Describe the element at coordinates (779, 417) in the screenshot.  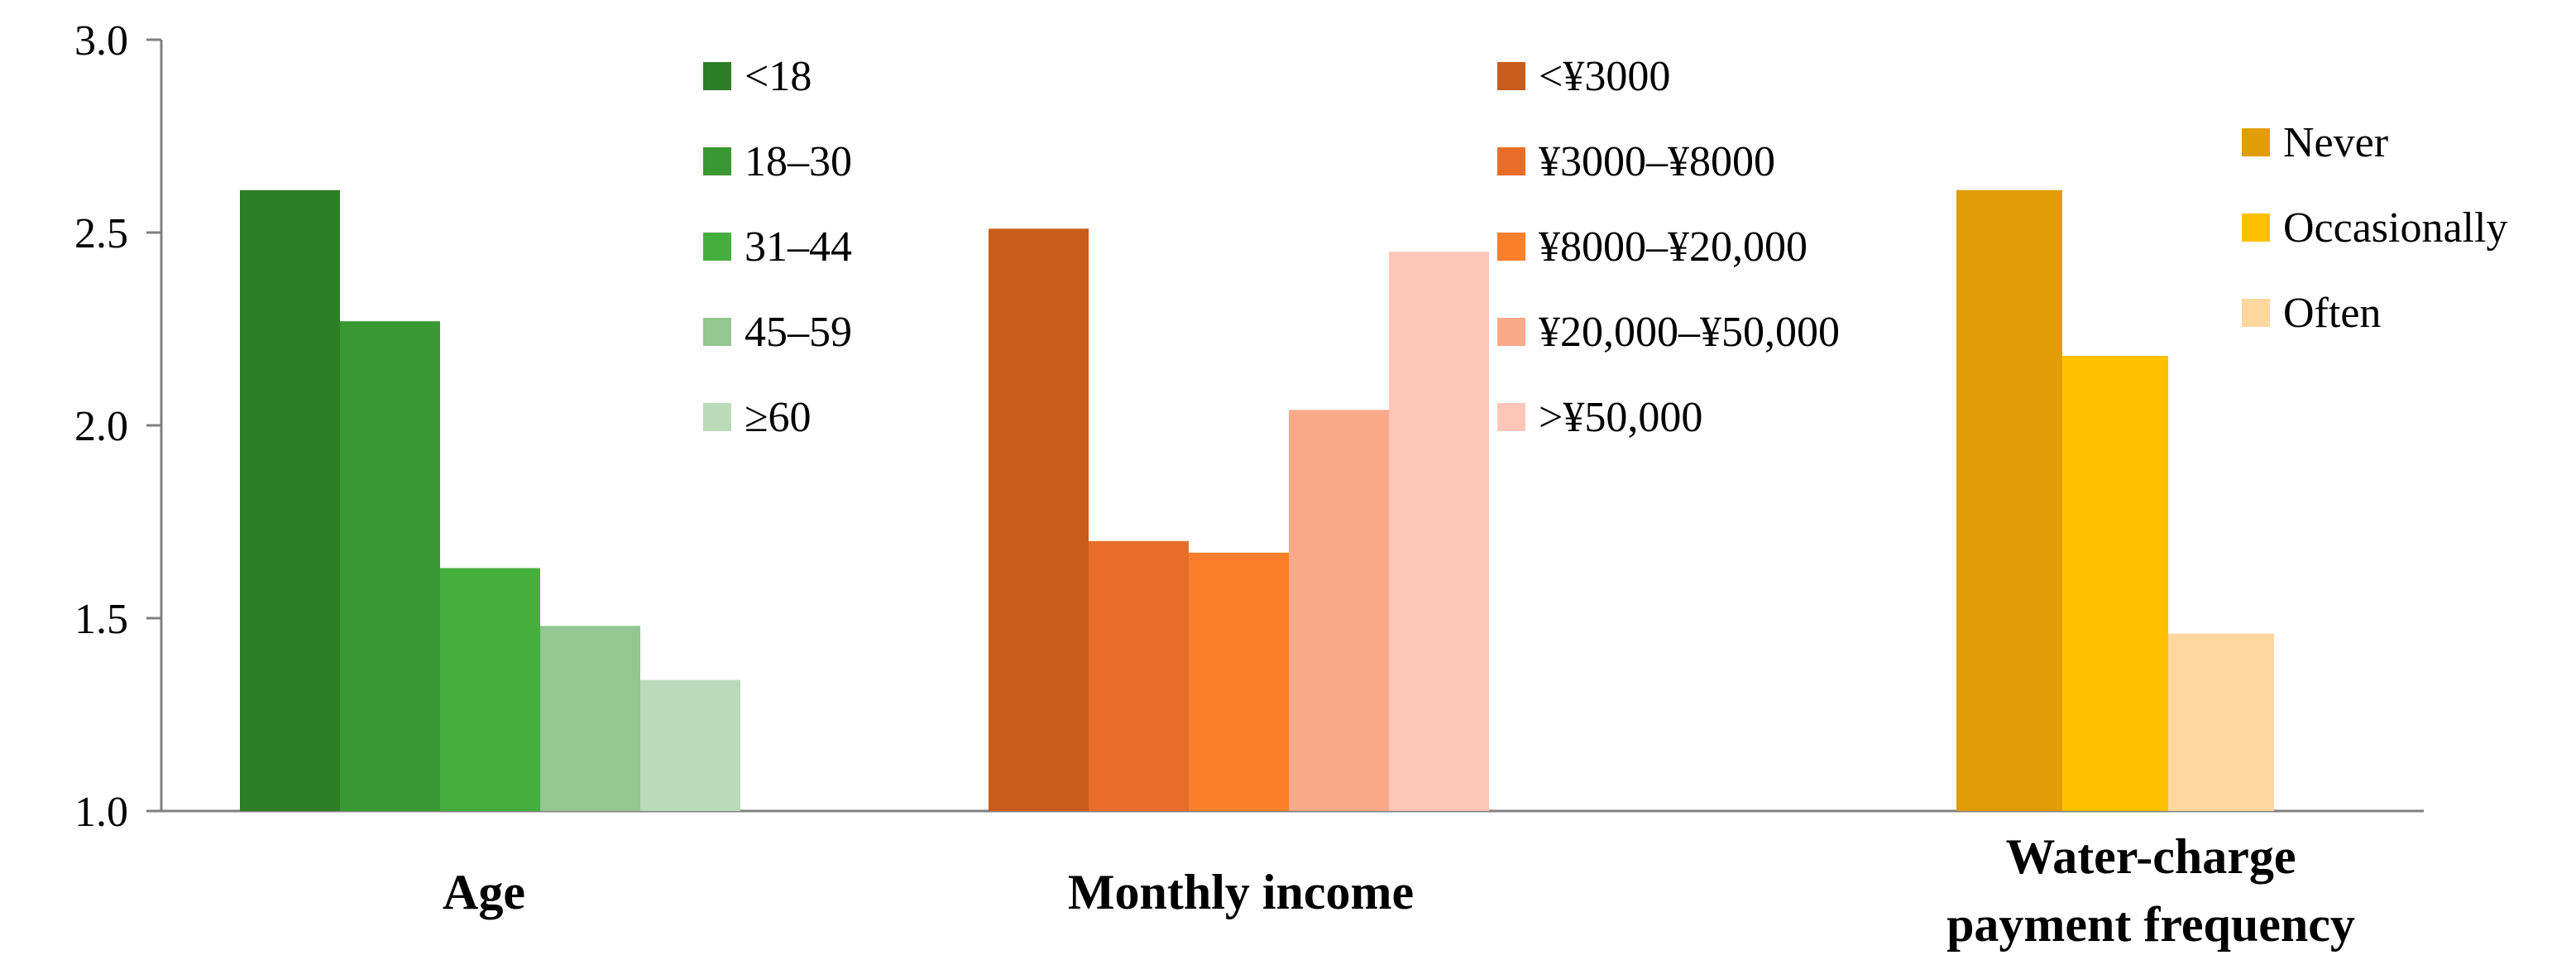
I see `age-legend-label: ≥60` at that location.